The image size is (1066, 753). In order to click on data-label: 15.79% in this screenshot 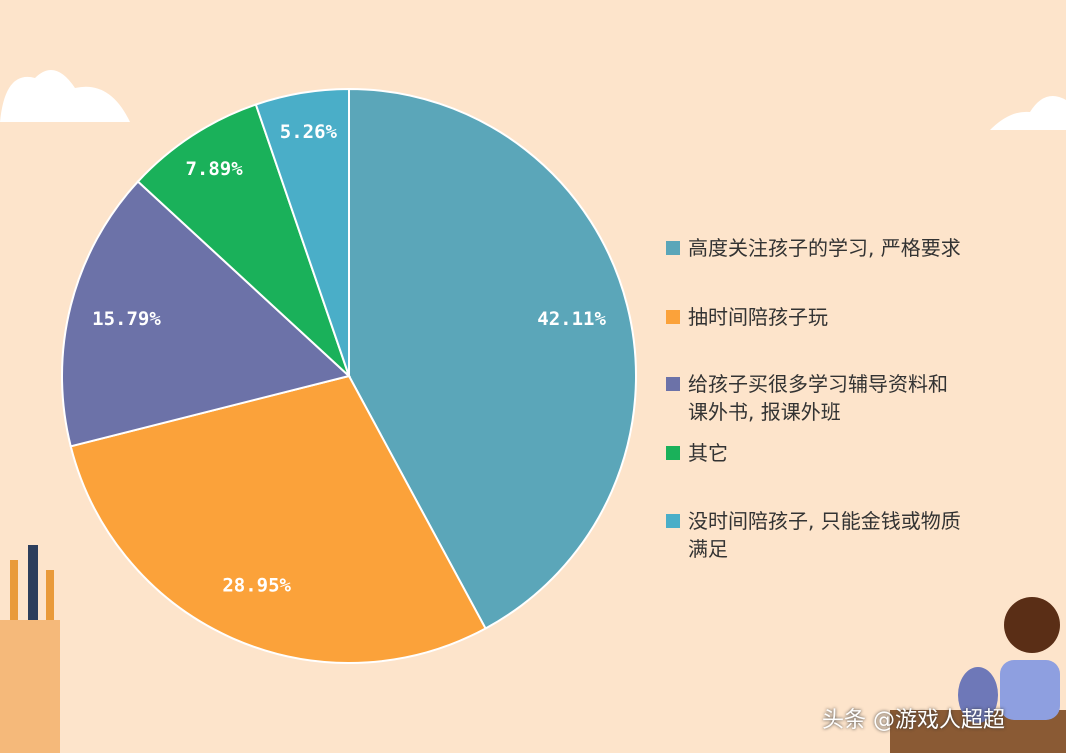, I will do `click(126, 319)`.